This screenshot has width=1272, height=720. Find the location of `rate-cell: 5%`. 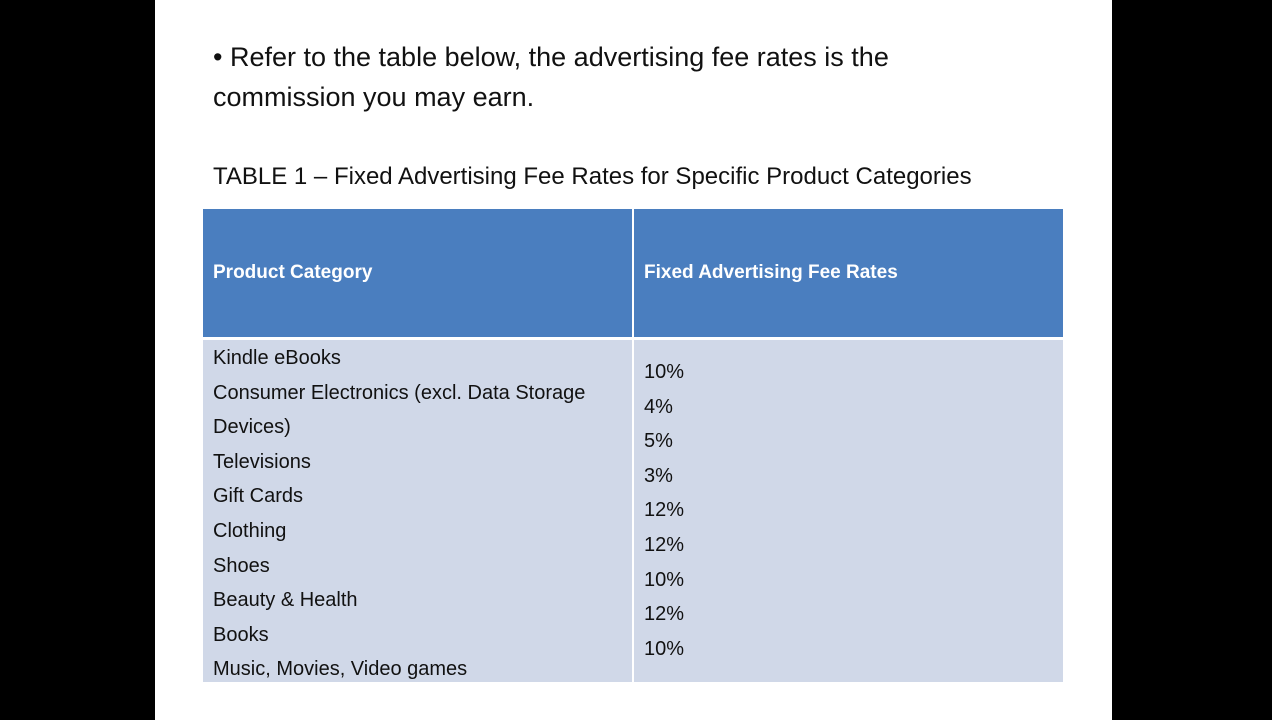

rate-cell: 5% is located at coordinates (658, 441).